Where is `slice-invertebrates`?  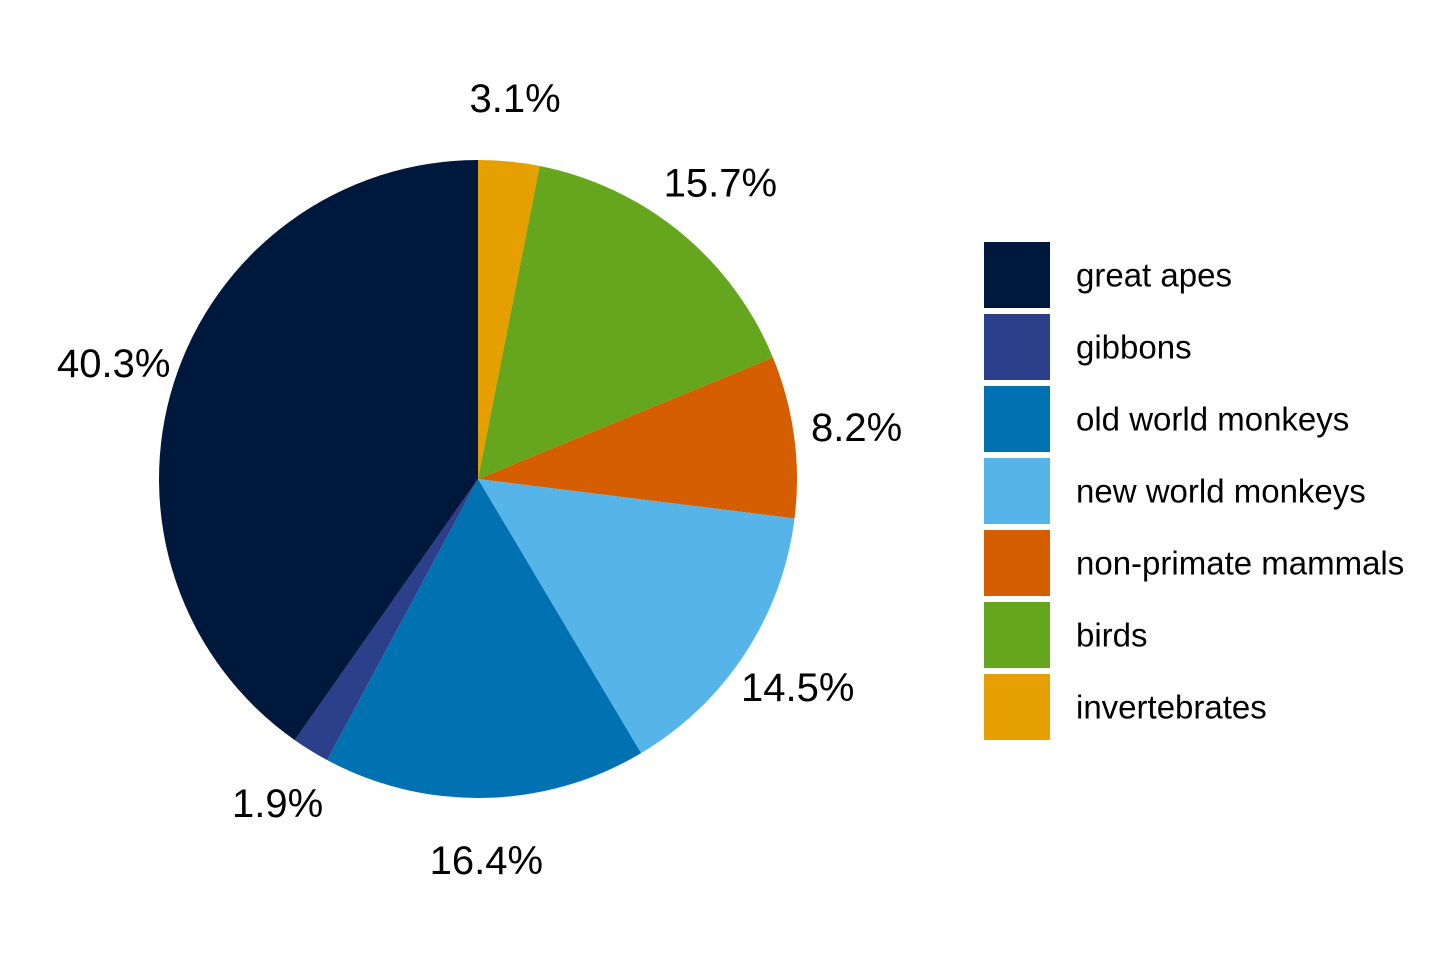
slice-invertebrates is located at coordinates (509, 319).